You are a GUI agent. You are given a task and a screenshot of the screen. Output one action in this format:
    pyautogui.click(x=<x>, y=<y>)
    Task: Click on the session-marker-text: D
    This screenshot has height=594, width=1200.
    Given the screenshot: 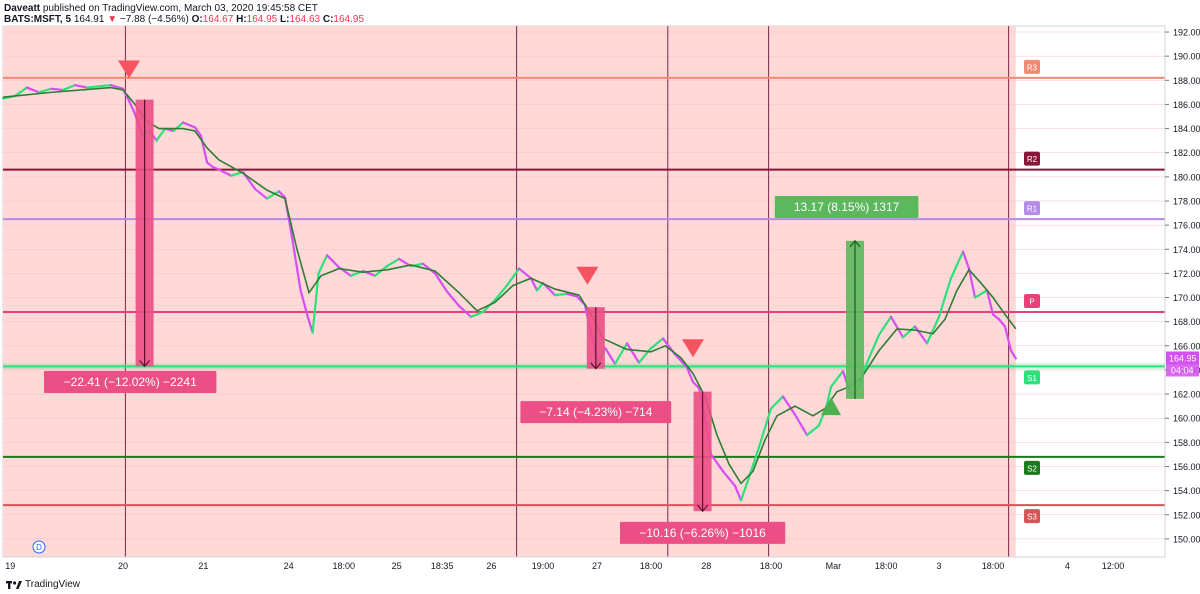 What is the action you would take?
    pyautogui.click(x=39, y=547)
    